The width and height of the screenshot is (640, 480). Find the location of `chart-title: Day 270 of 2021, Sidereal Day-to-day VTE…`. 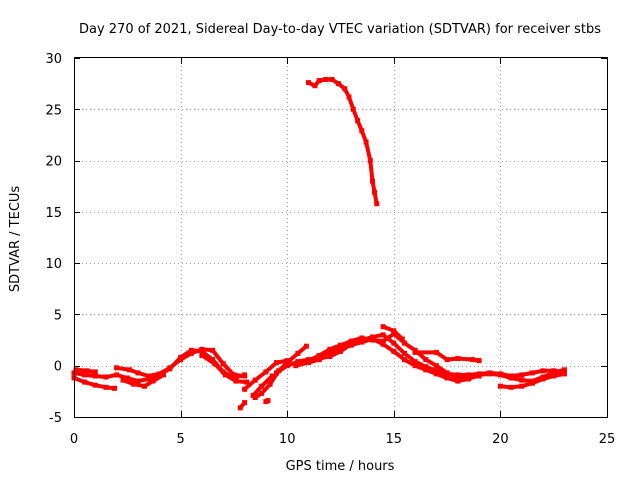

chart-title: Day 270 of 2021, Sidereal Day-to-day VTE… is located at coordinates (340, 29).